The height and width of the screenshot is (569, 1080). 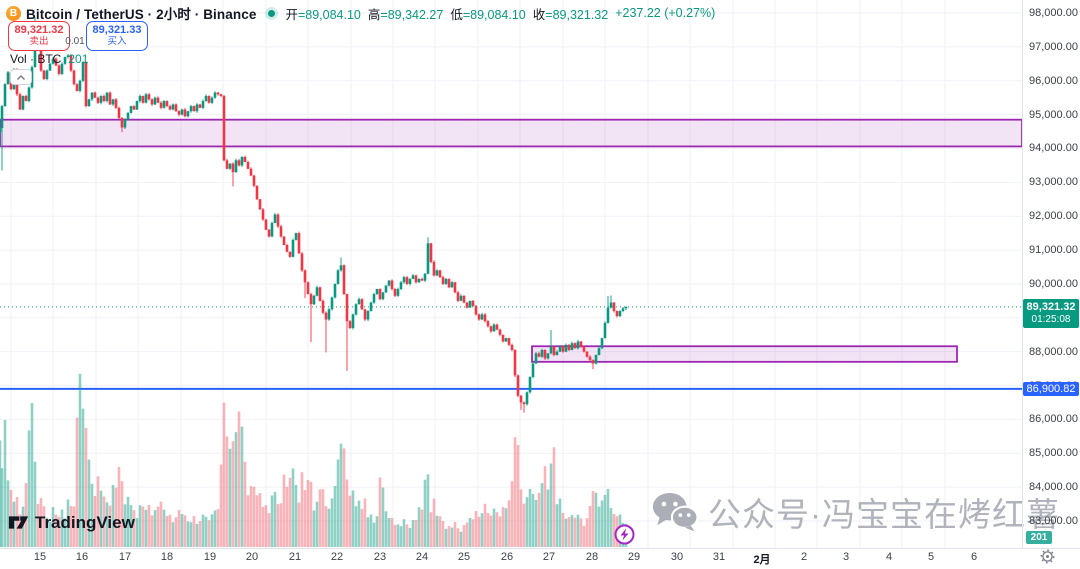 What do you see at coordinates (1053, 250) in the screenshot?
I see `price-axis-label: 91,000.00` at bounding box center [1053, 250].